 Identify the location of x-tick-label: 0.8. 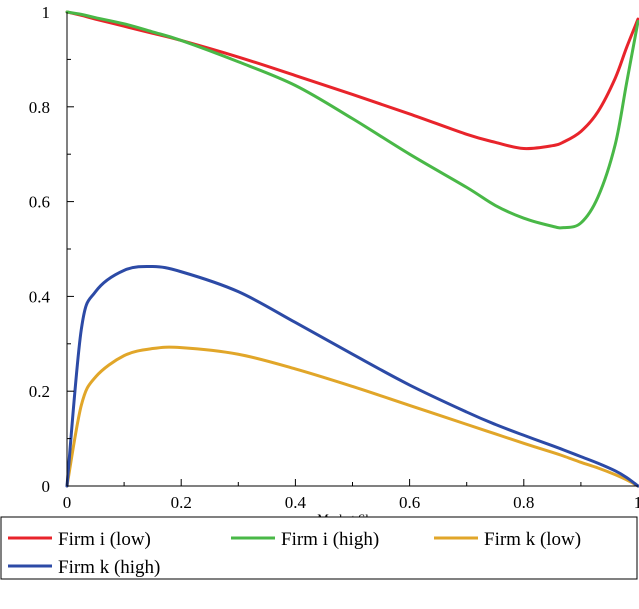
(523, 502).